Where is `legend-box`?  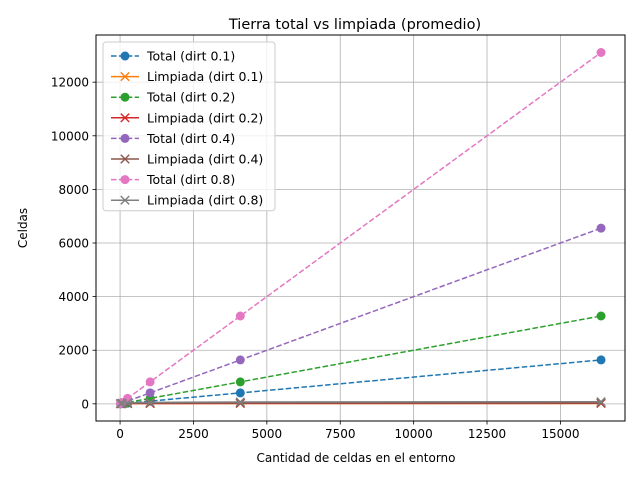
legend-box is located at coordinates (189, 126).